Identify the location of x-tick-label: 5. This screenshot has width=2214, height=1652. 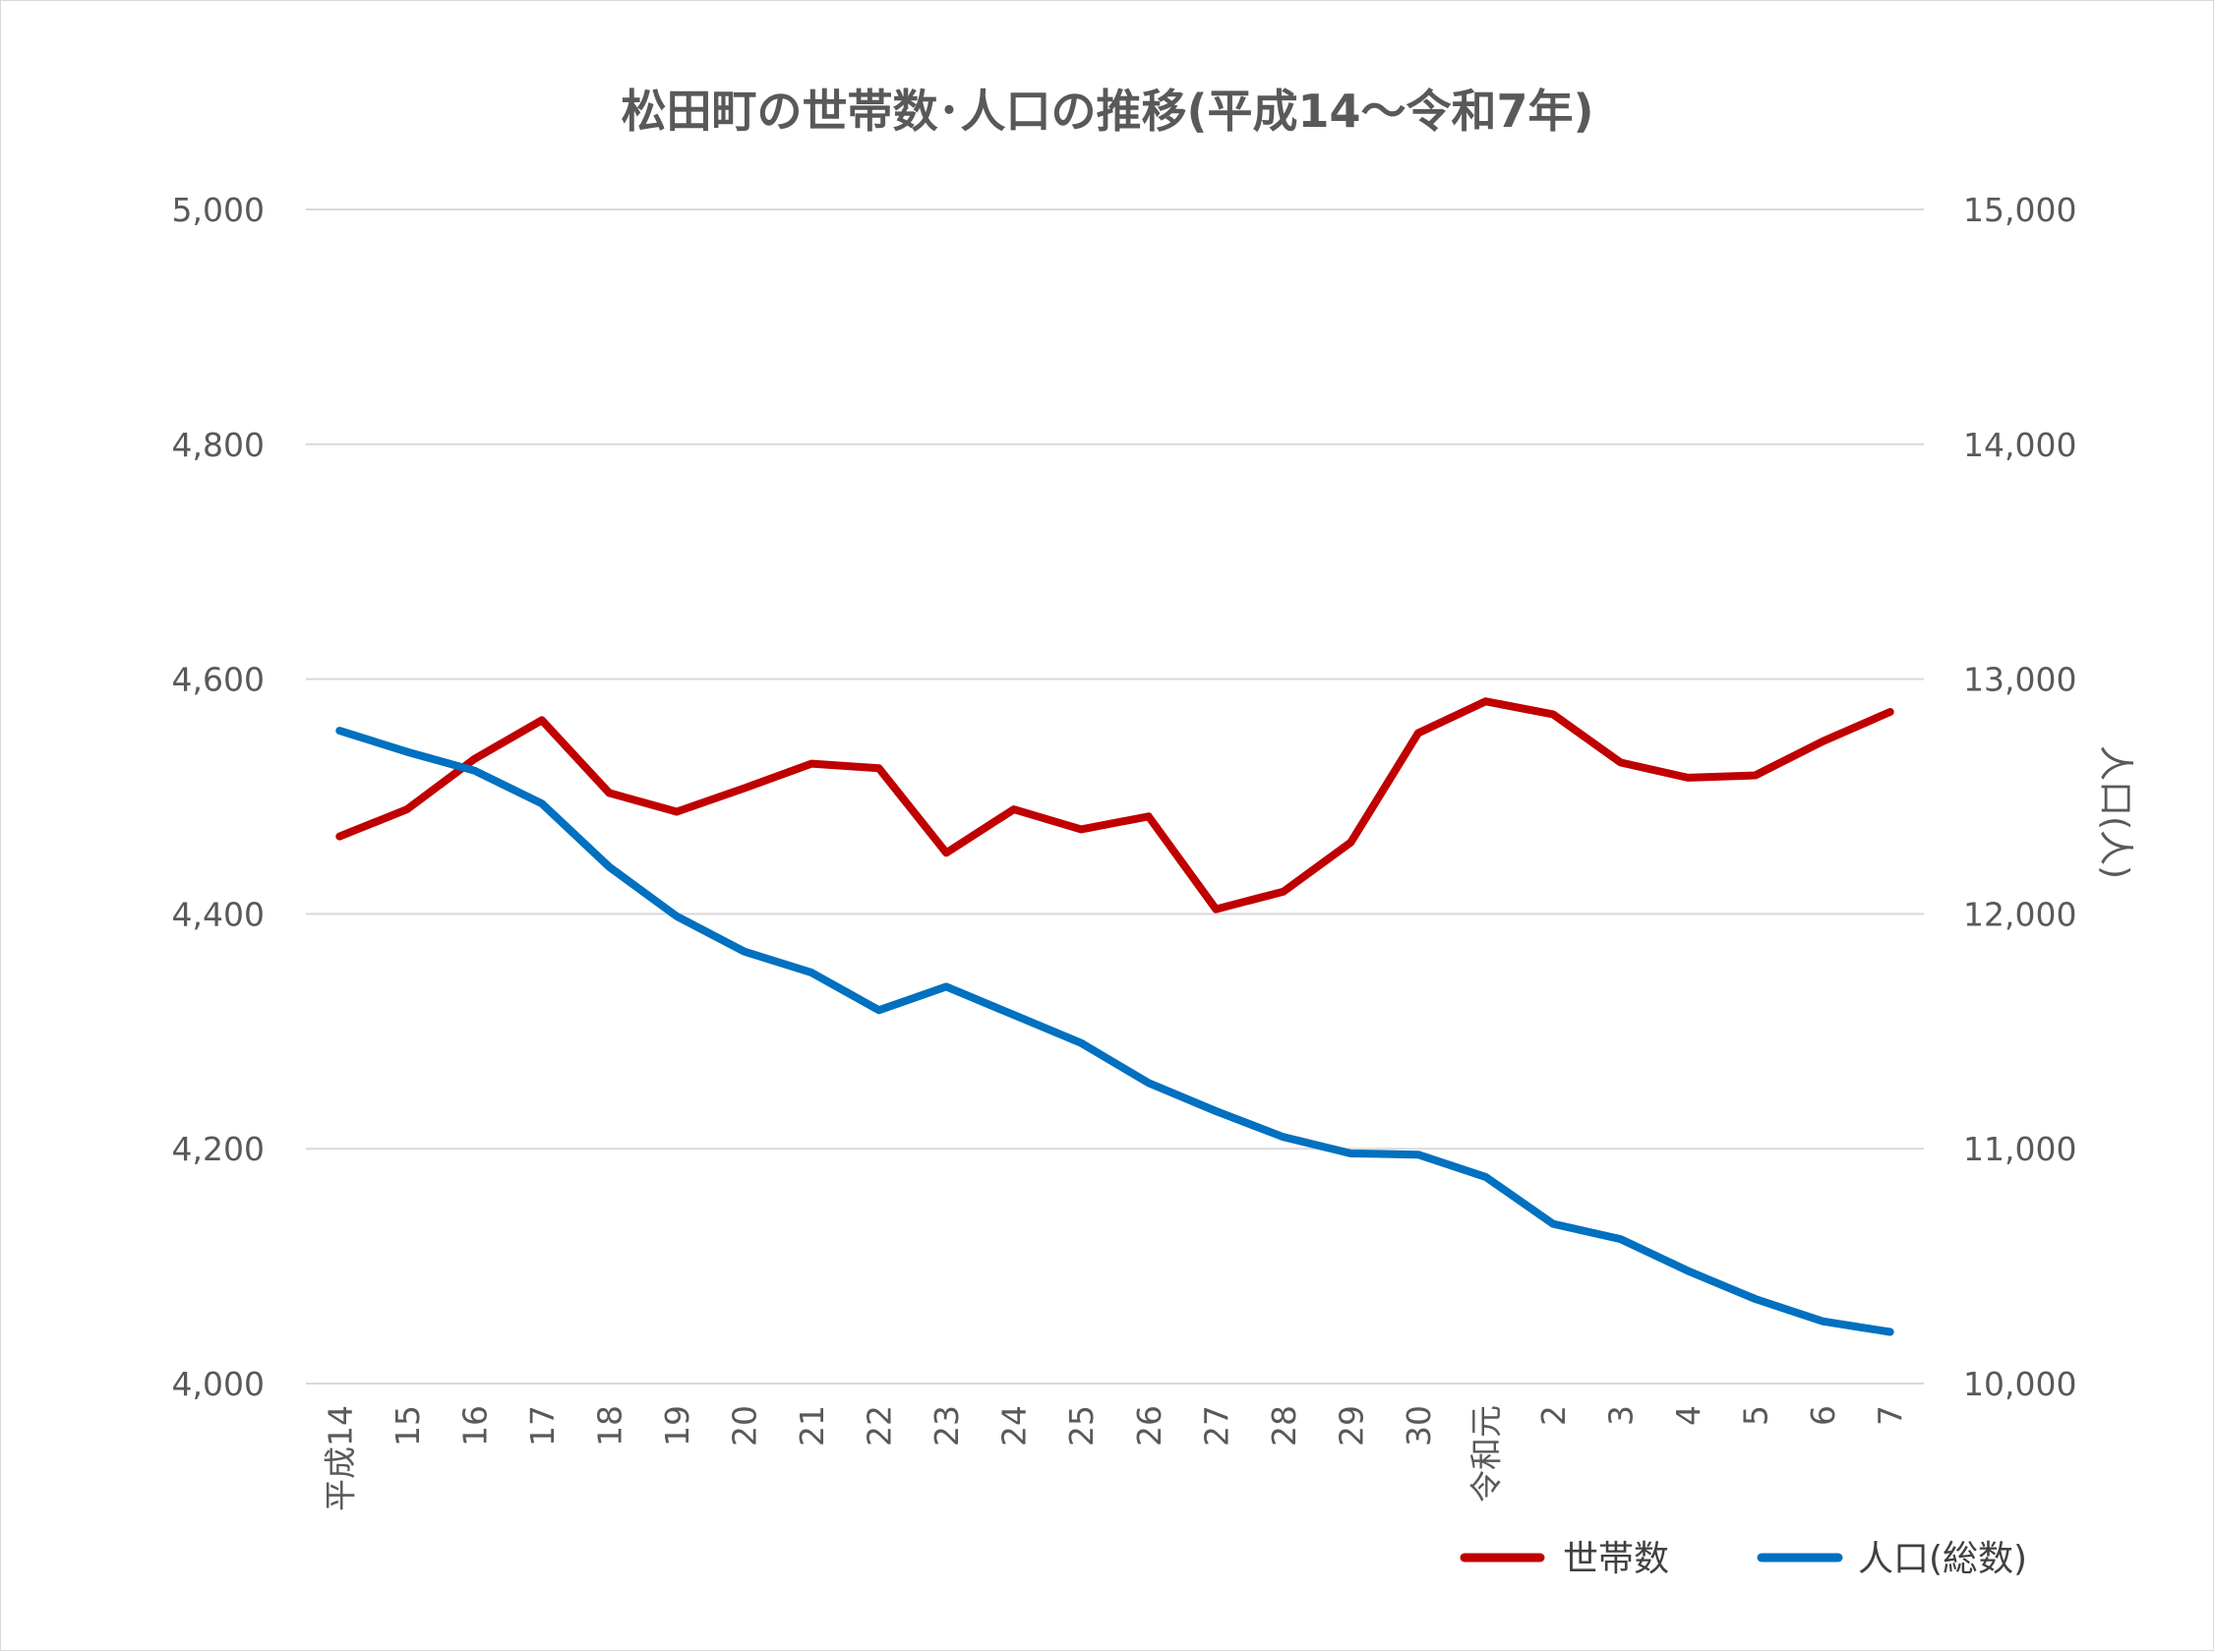
(1756, 1415).